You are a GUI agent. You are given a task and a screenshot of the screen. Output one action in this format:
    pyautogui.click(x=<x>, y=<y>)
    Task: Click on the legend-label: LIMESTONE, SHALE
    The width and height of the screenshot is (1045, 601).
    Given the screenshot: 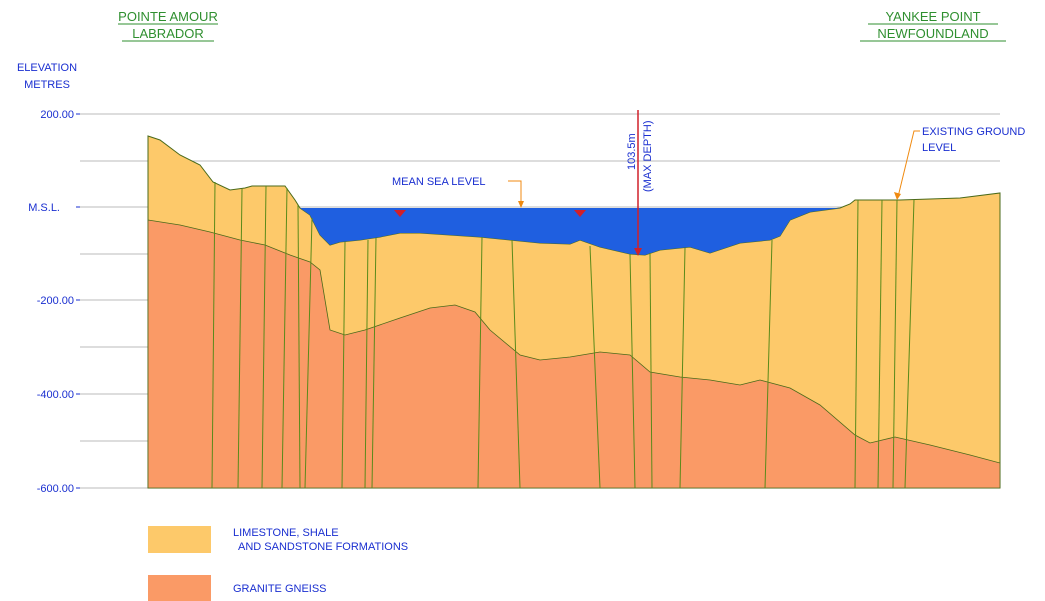 What is the action you would take?
    pyautogui.click(x=286, y=533)
    